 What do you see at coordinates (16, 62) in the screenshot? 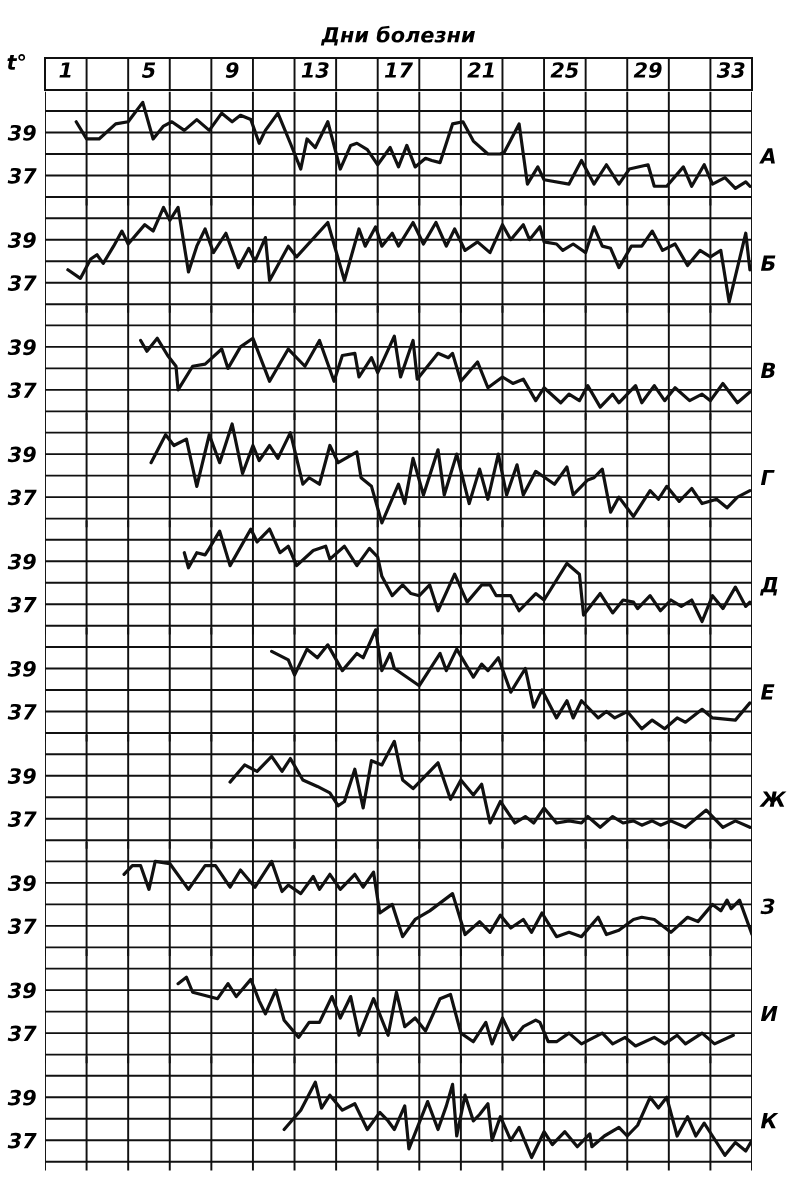
I see `y-axis-title: t°` at bounding box center [16, 62].